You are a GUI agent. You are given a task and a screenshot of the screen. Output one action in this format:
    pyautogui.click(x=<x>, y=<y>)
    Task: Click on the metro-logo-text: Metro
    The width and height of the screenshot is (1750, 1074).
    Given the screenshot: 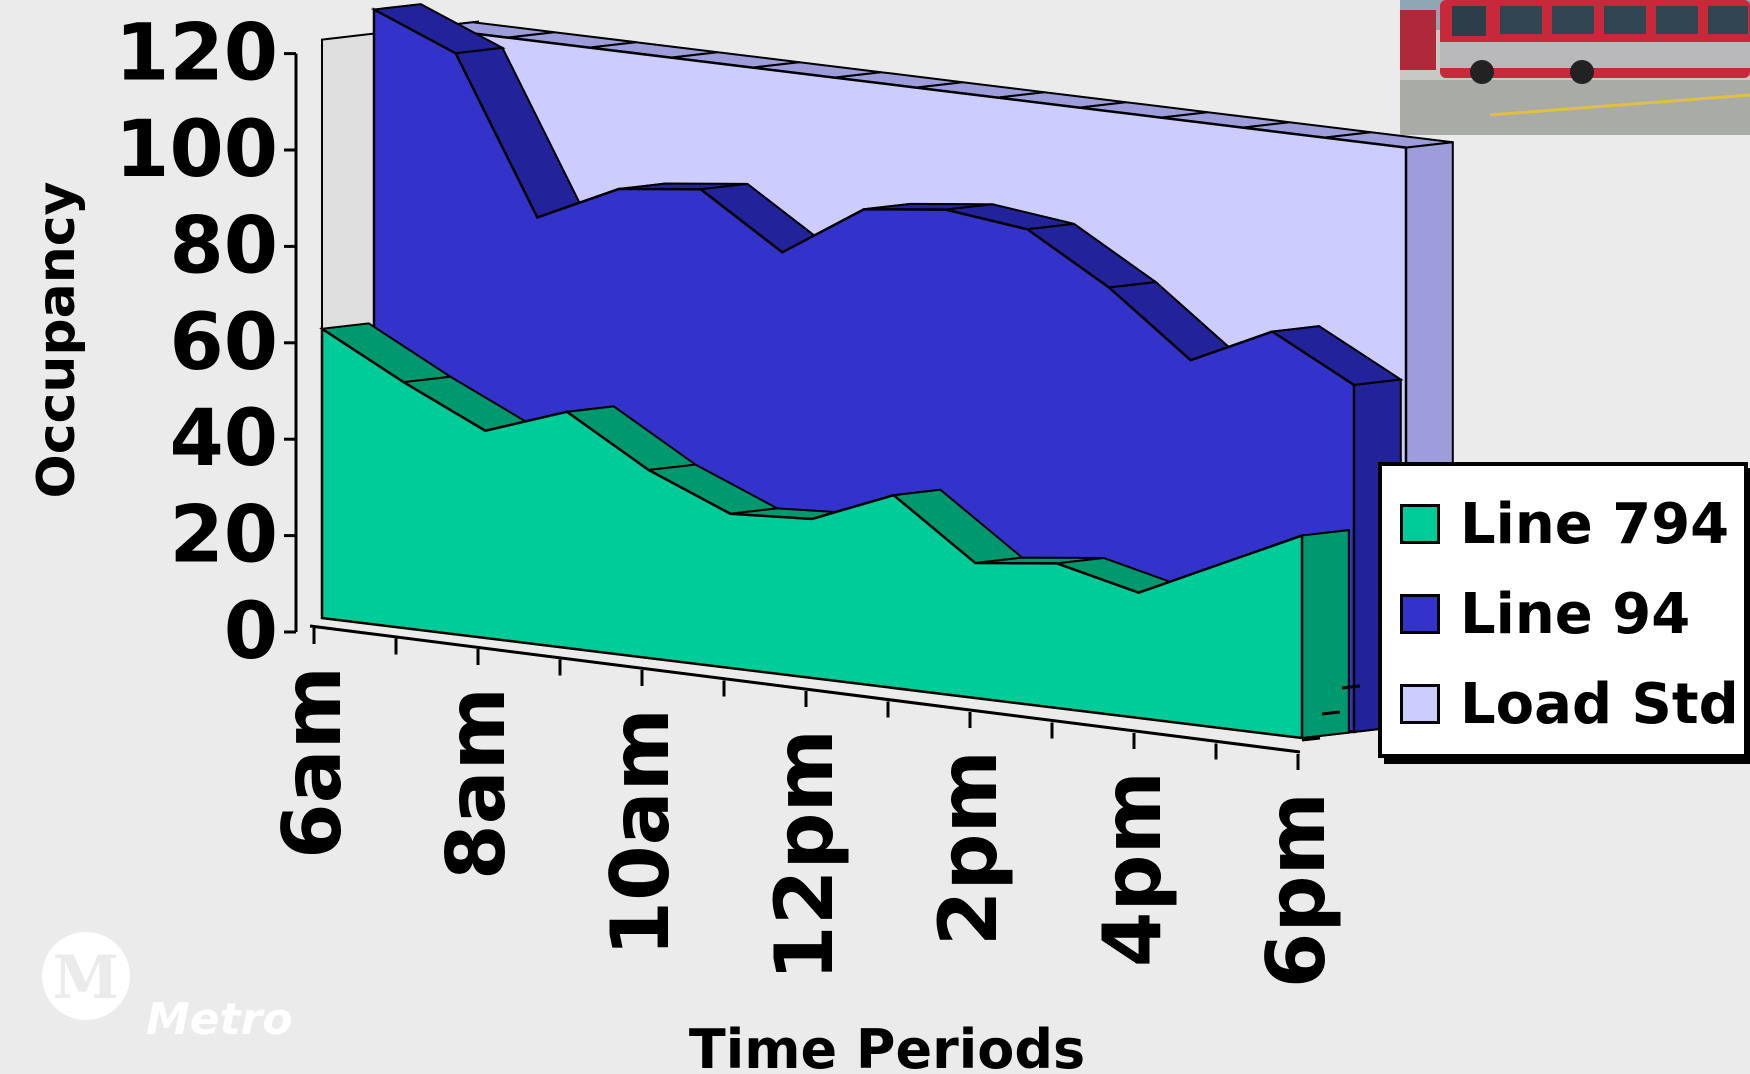 What is the action you would take?
    pyautogui.click(x=219, y=1019)
    